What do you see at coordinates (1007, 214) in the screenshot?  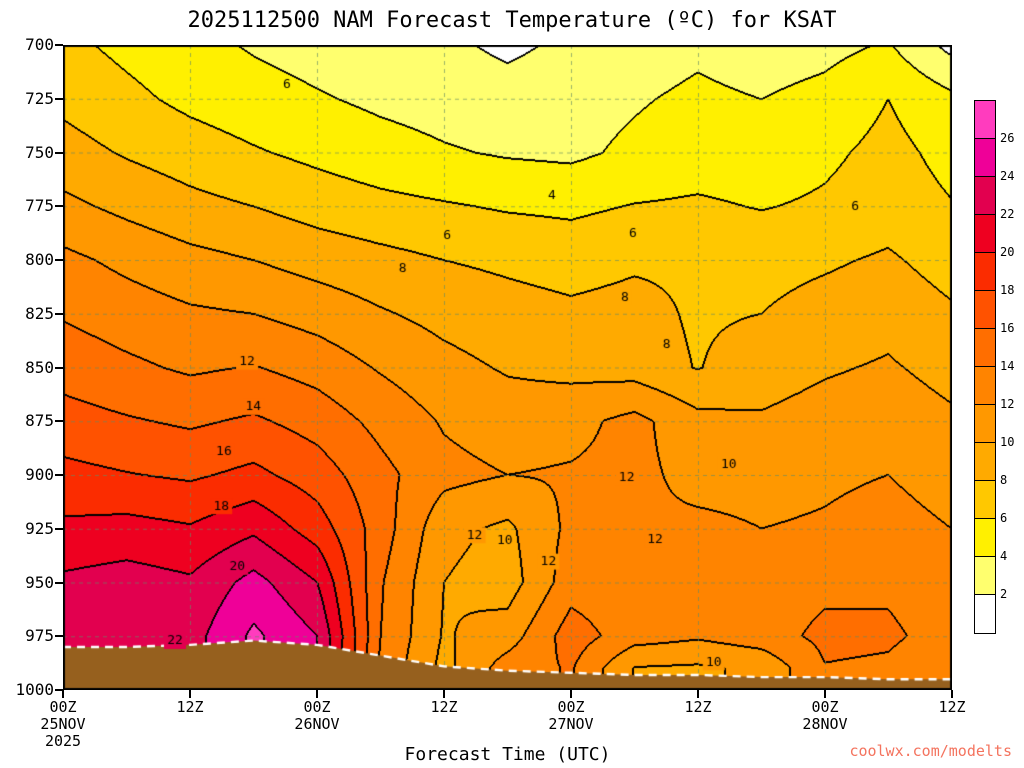 I see `colorbar-tick-label: 22` at bounding box center [1007, 214].